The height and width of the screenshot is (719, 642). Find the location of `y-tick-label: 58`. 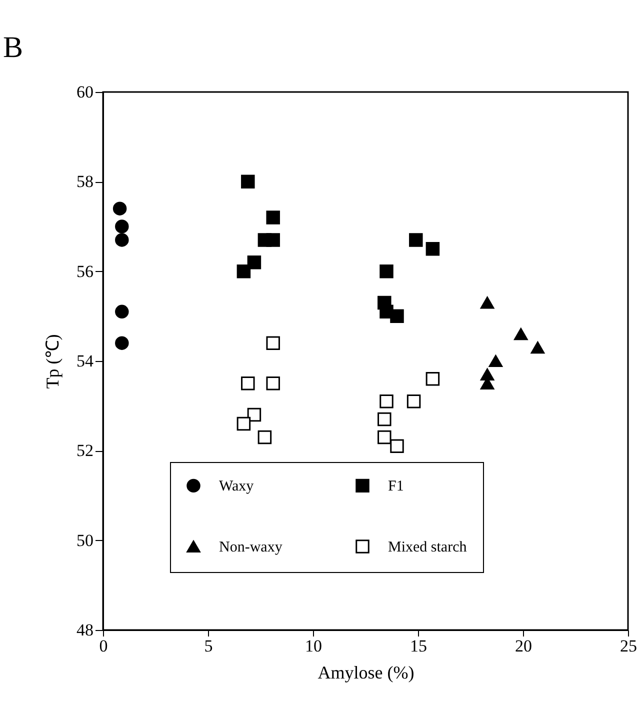

y-tick-label: 58 is located at coordinates (85, 182).